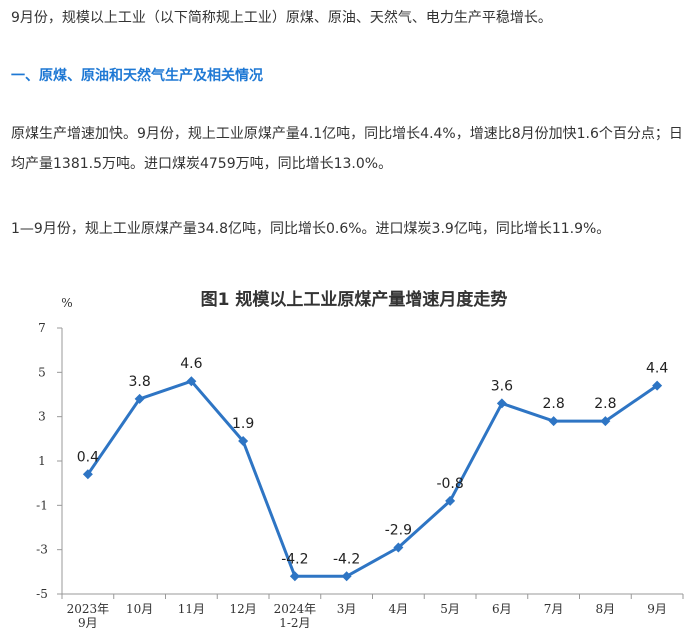 The width and height of the screenshot is (699, 642). What do you see at coordinates (399, 609) in the screenshot?
I see `x-tick-label: 4月` at bounding box center [399, 609].